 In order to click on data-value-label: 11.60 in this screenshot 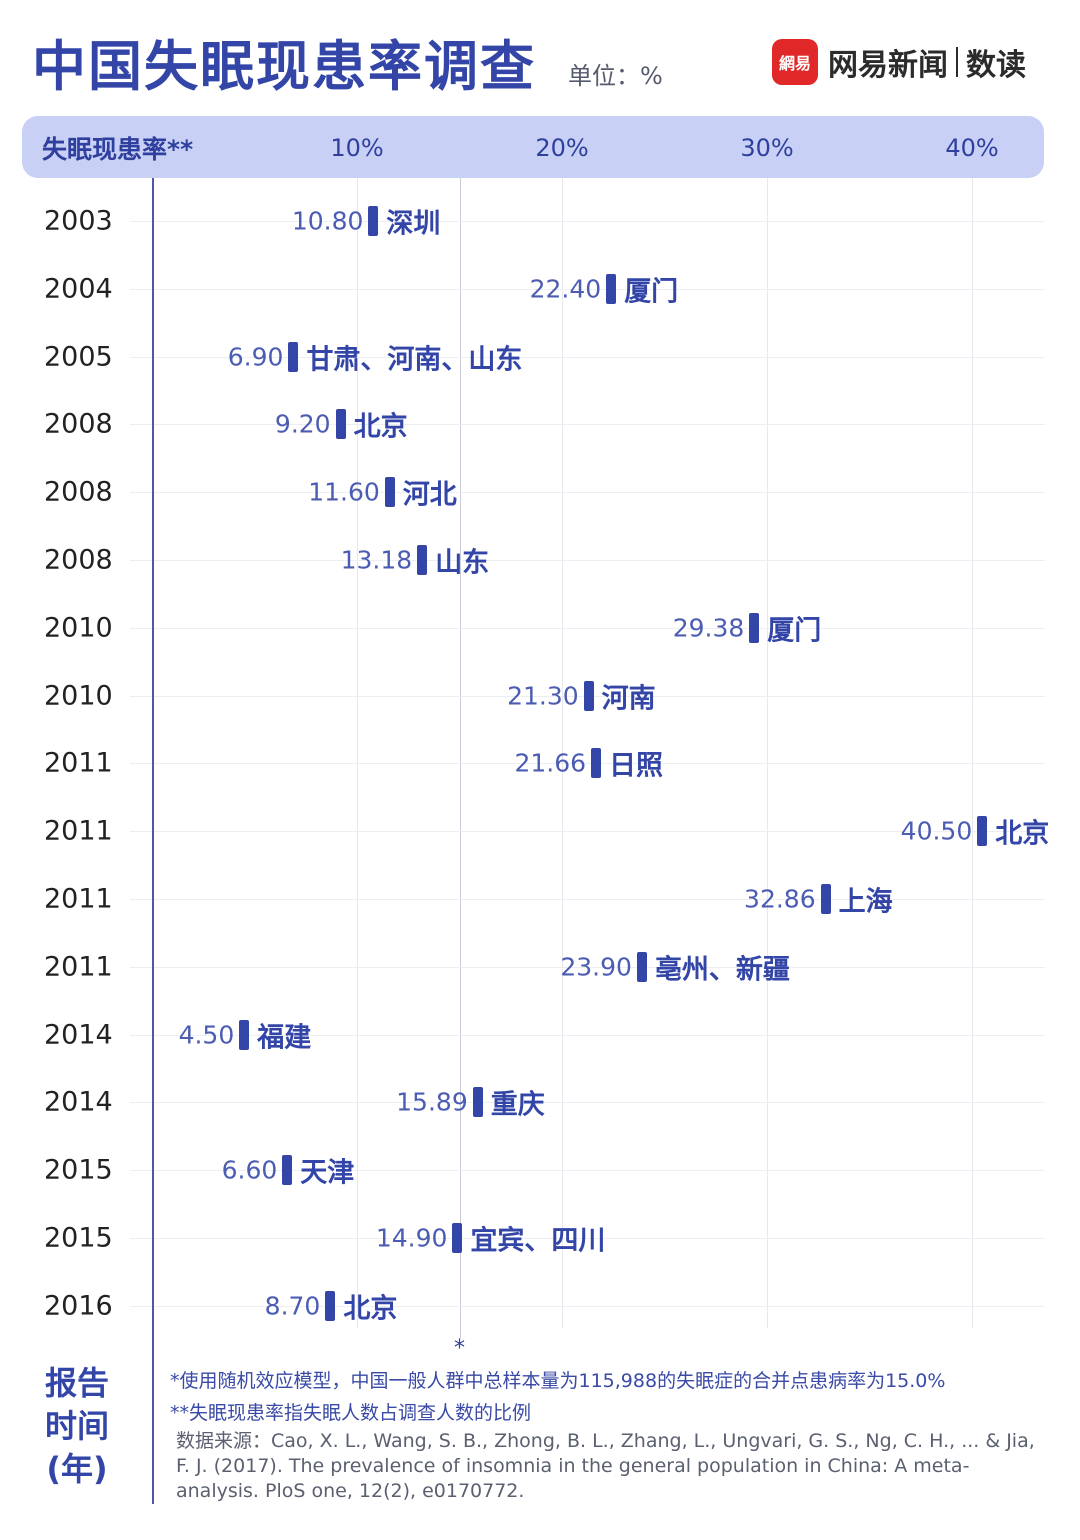, I will do `click(344, 492)`.